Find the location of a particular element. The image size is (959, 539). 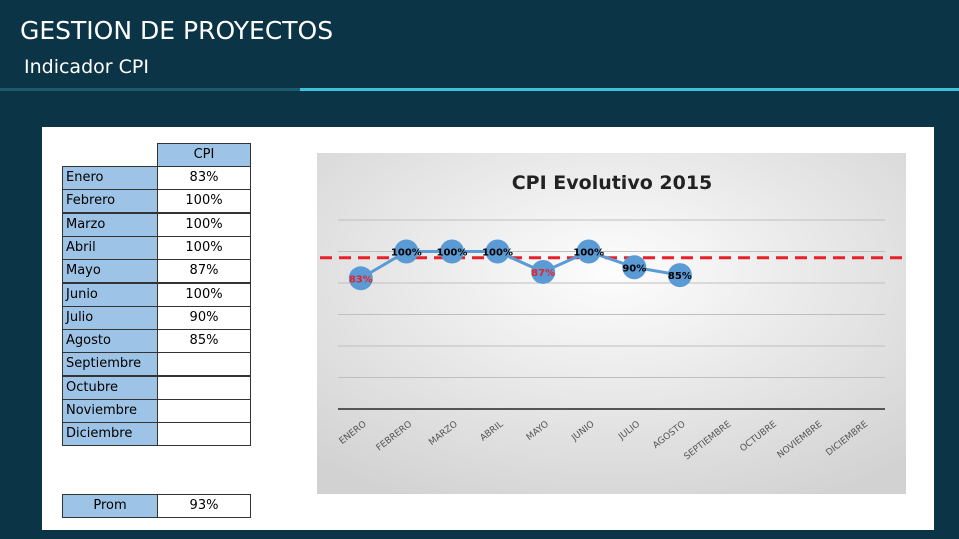

month-cell: Julio is located at coordinates (110, 317).